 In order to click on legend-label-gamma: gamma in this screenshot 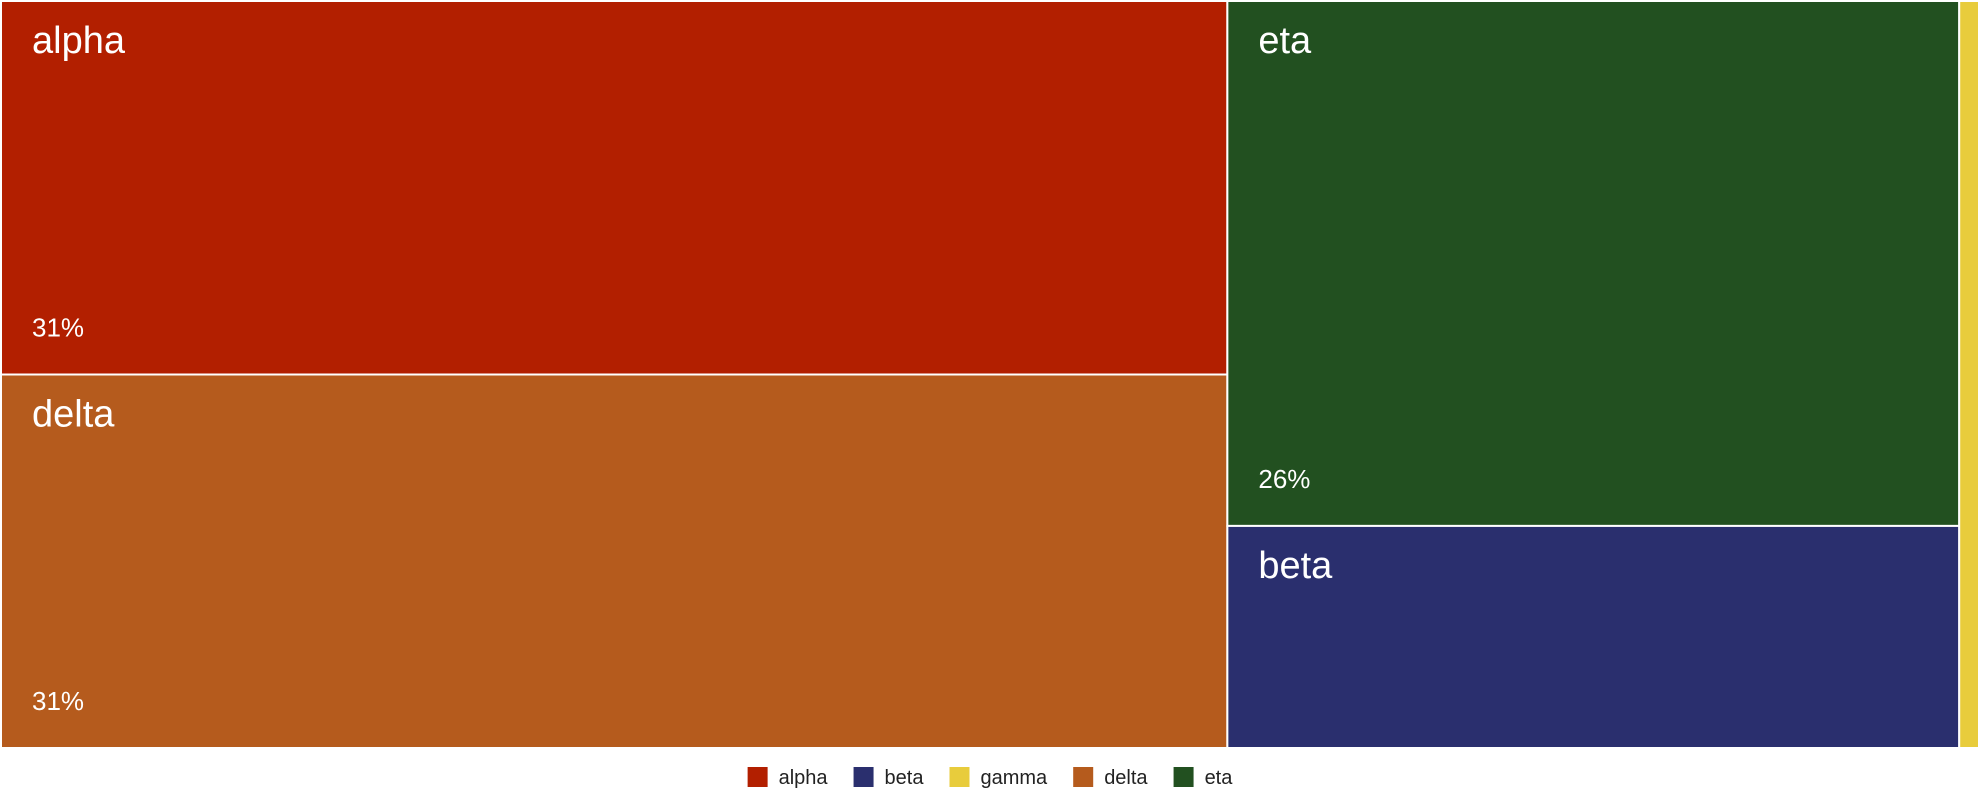, I will do `click(1014, 778)`.